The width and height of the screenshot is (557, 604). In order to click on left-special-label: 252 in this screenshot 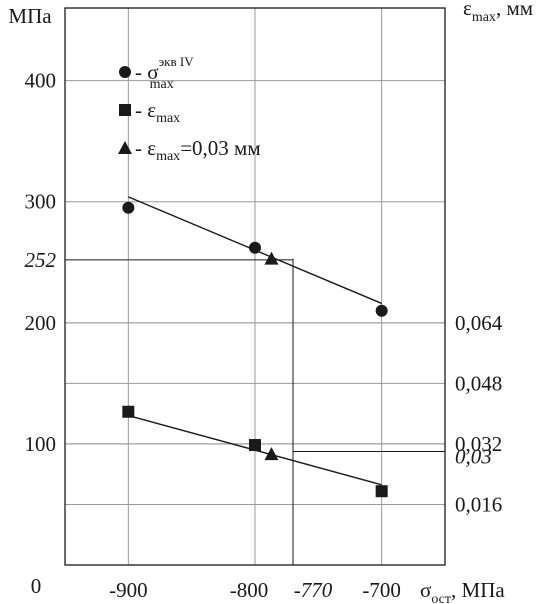, I will do `click(41, 260)`.